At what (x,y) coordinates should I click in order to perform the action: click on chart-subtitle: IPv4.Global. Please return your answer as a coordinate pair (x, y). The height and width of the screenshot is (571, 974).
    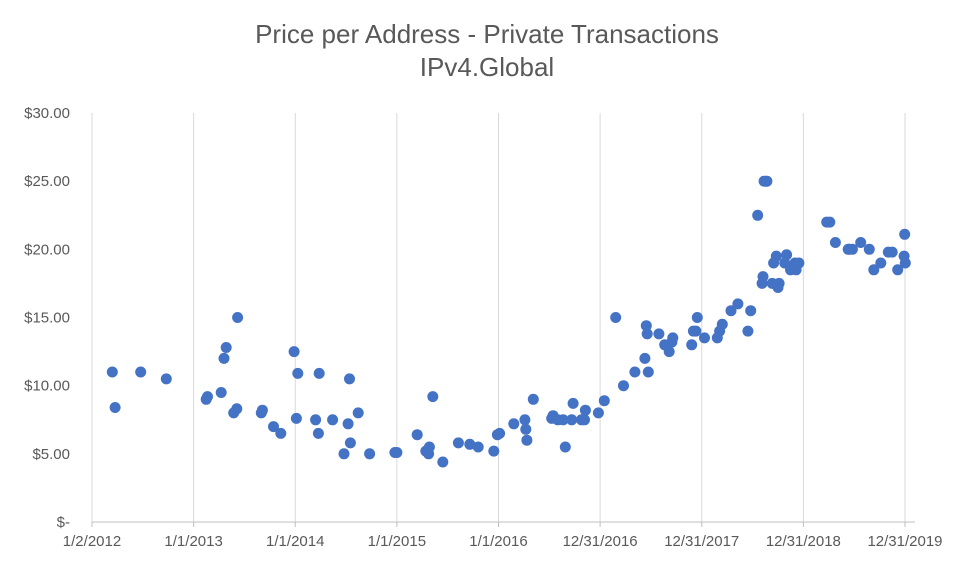
    Looking at the image, I should click on (487, 67).